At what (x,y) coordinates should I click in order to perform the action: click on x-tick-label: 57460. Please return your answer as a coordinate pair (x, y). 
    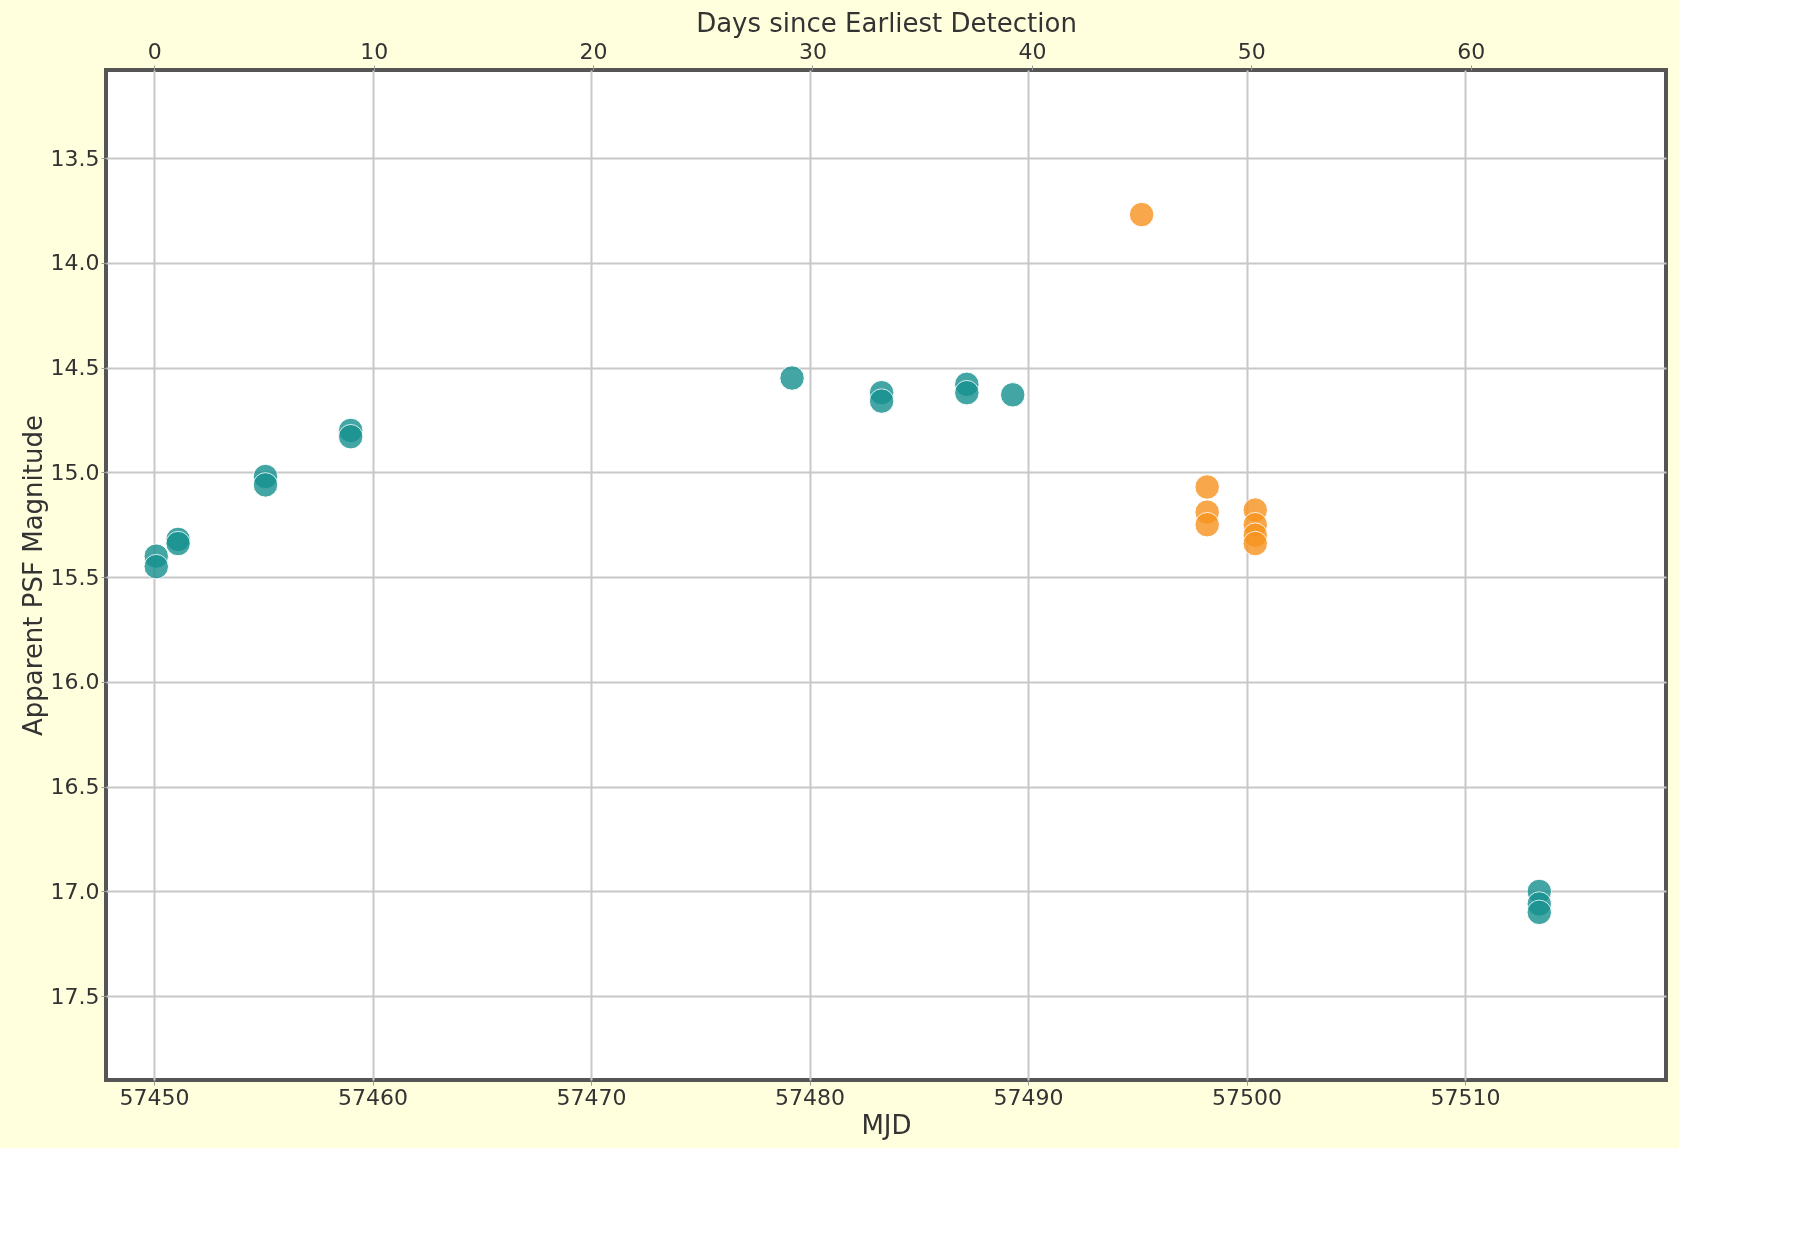
    Looking at the image, I should click on (373, 1097).